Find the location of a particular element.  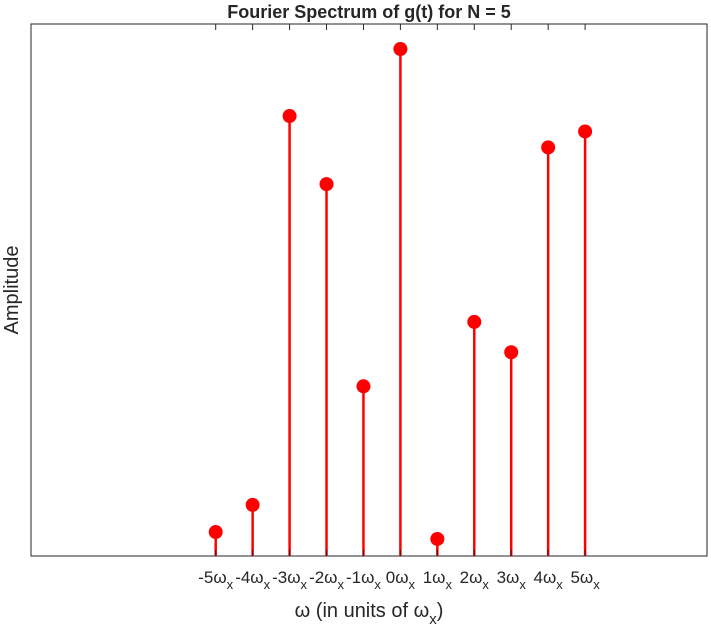

x-tick-label: -2ωx is located at coordinates (326, 580).